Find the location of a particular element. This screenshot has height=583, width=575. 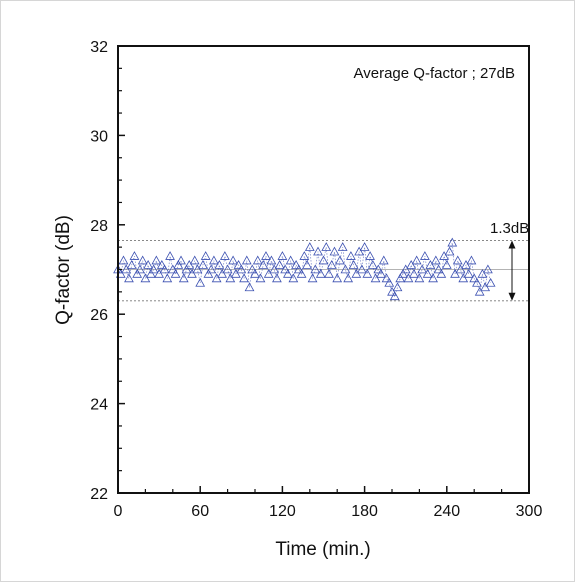

y-tick-label: 28 is located at coordinates (99, 226).